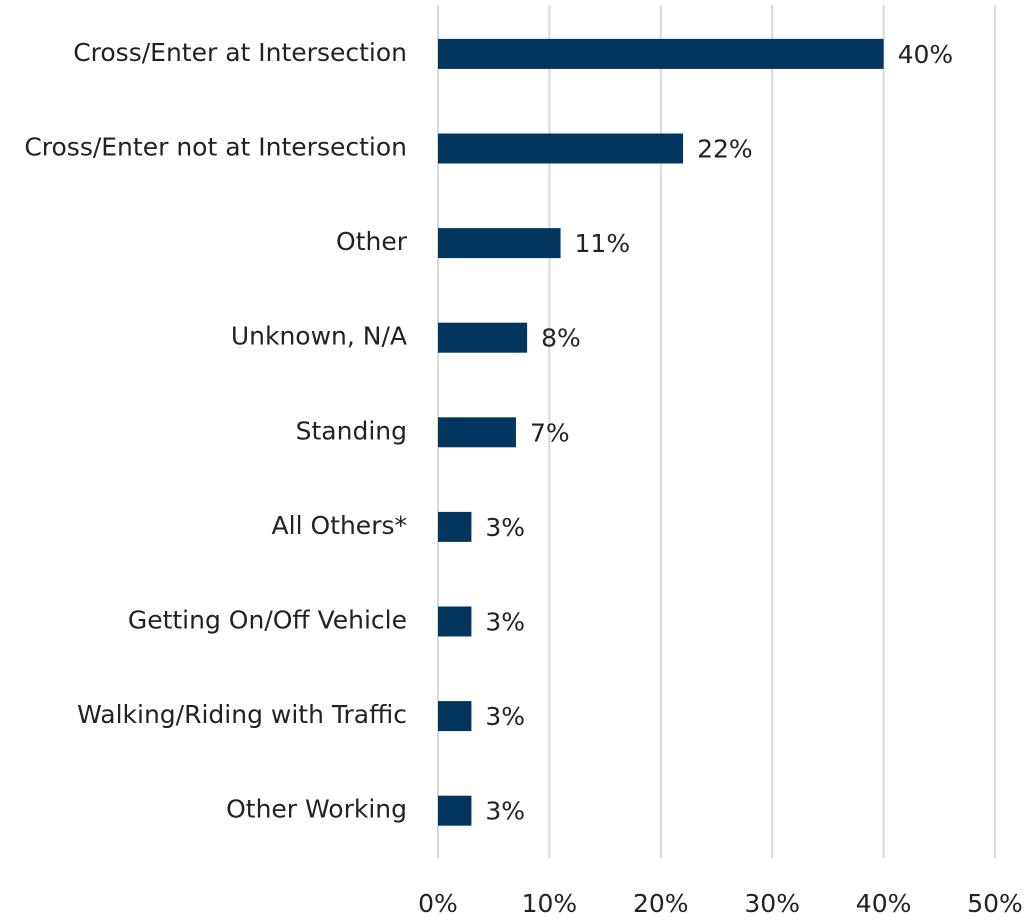 The image size is (1027, 920). I want to click on y-tick-label: Cross/Enter at Intersection, so click(240, 52).